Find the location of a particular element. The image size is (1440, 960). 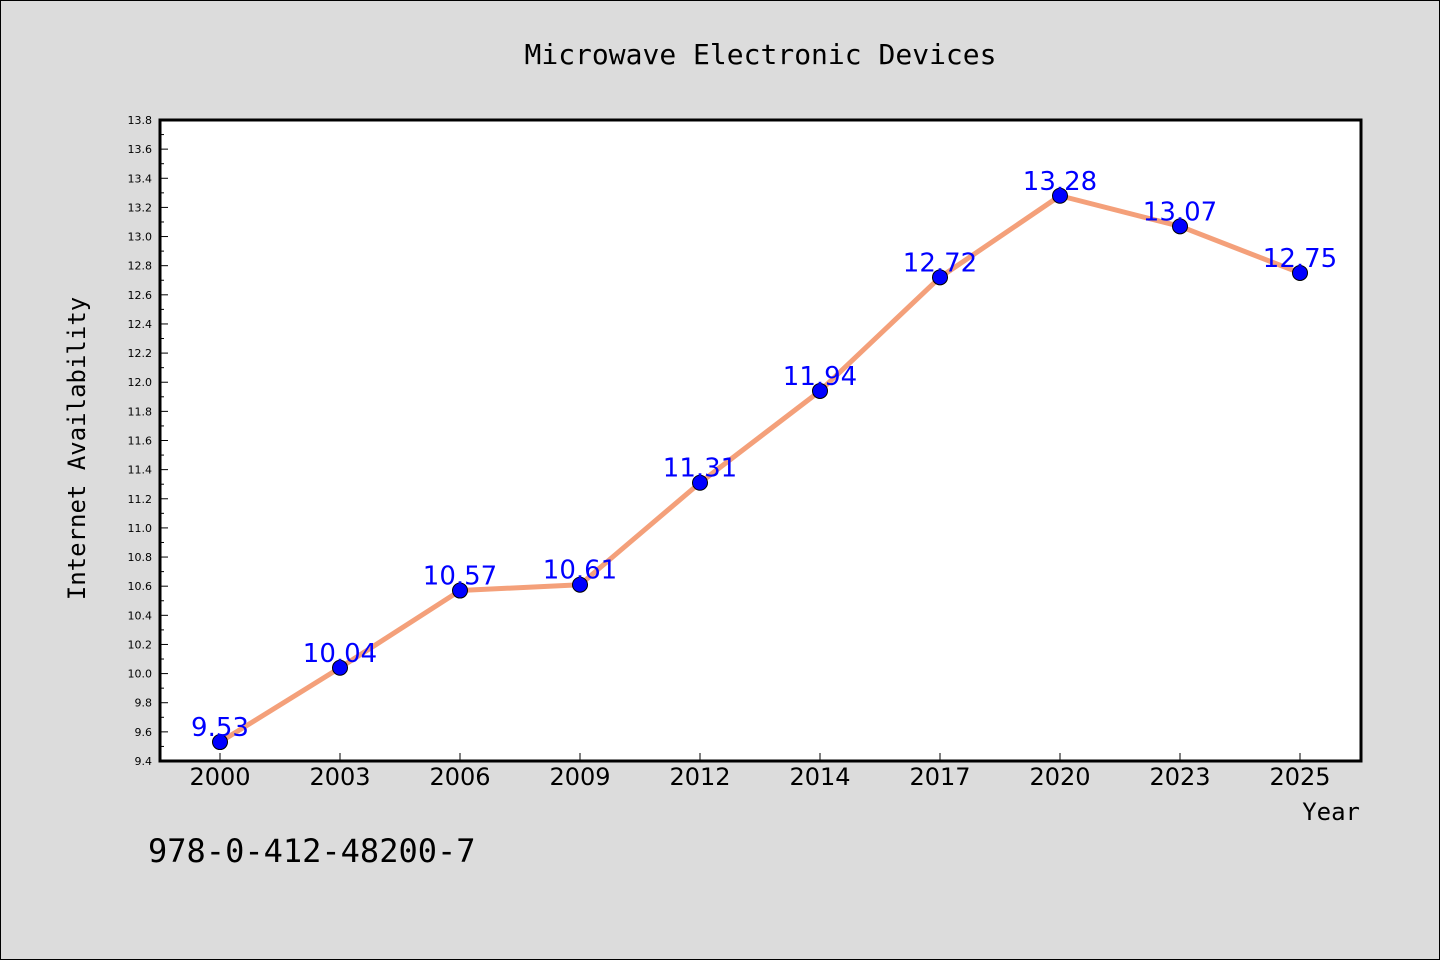

data-point-2000 is located at coordinates (220, 742).